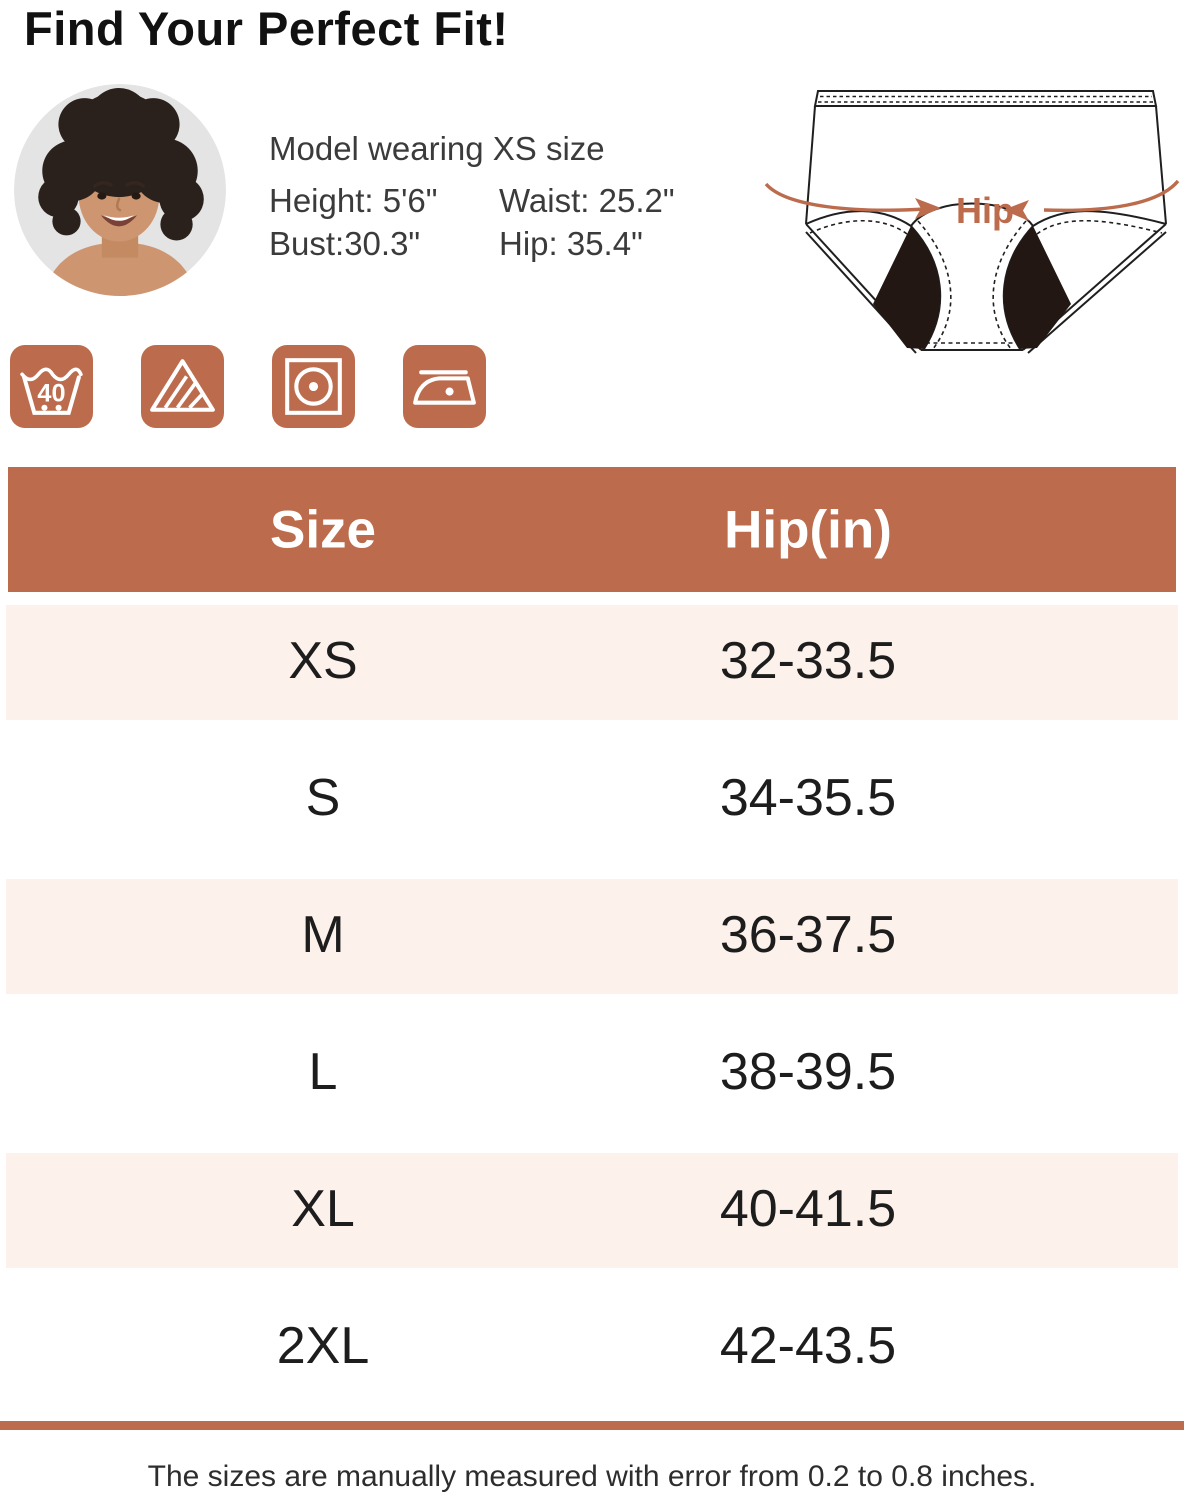 The width and height of the screenshot is (1184, 1500). What do you see at coordinates (120, 190) in the screenshot?
I see `model-photo` at bounding box center [120, 190].